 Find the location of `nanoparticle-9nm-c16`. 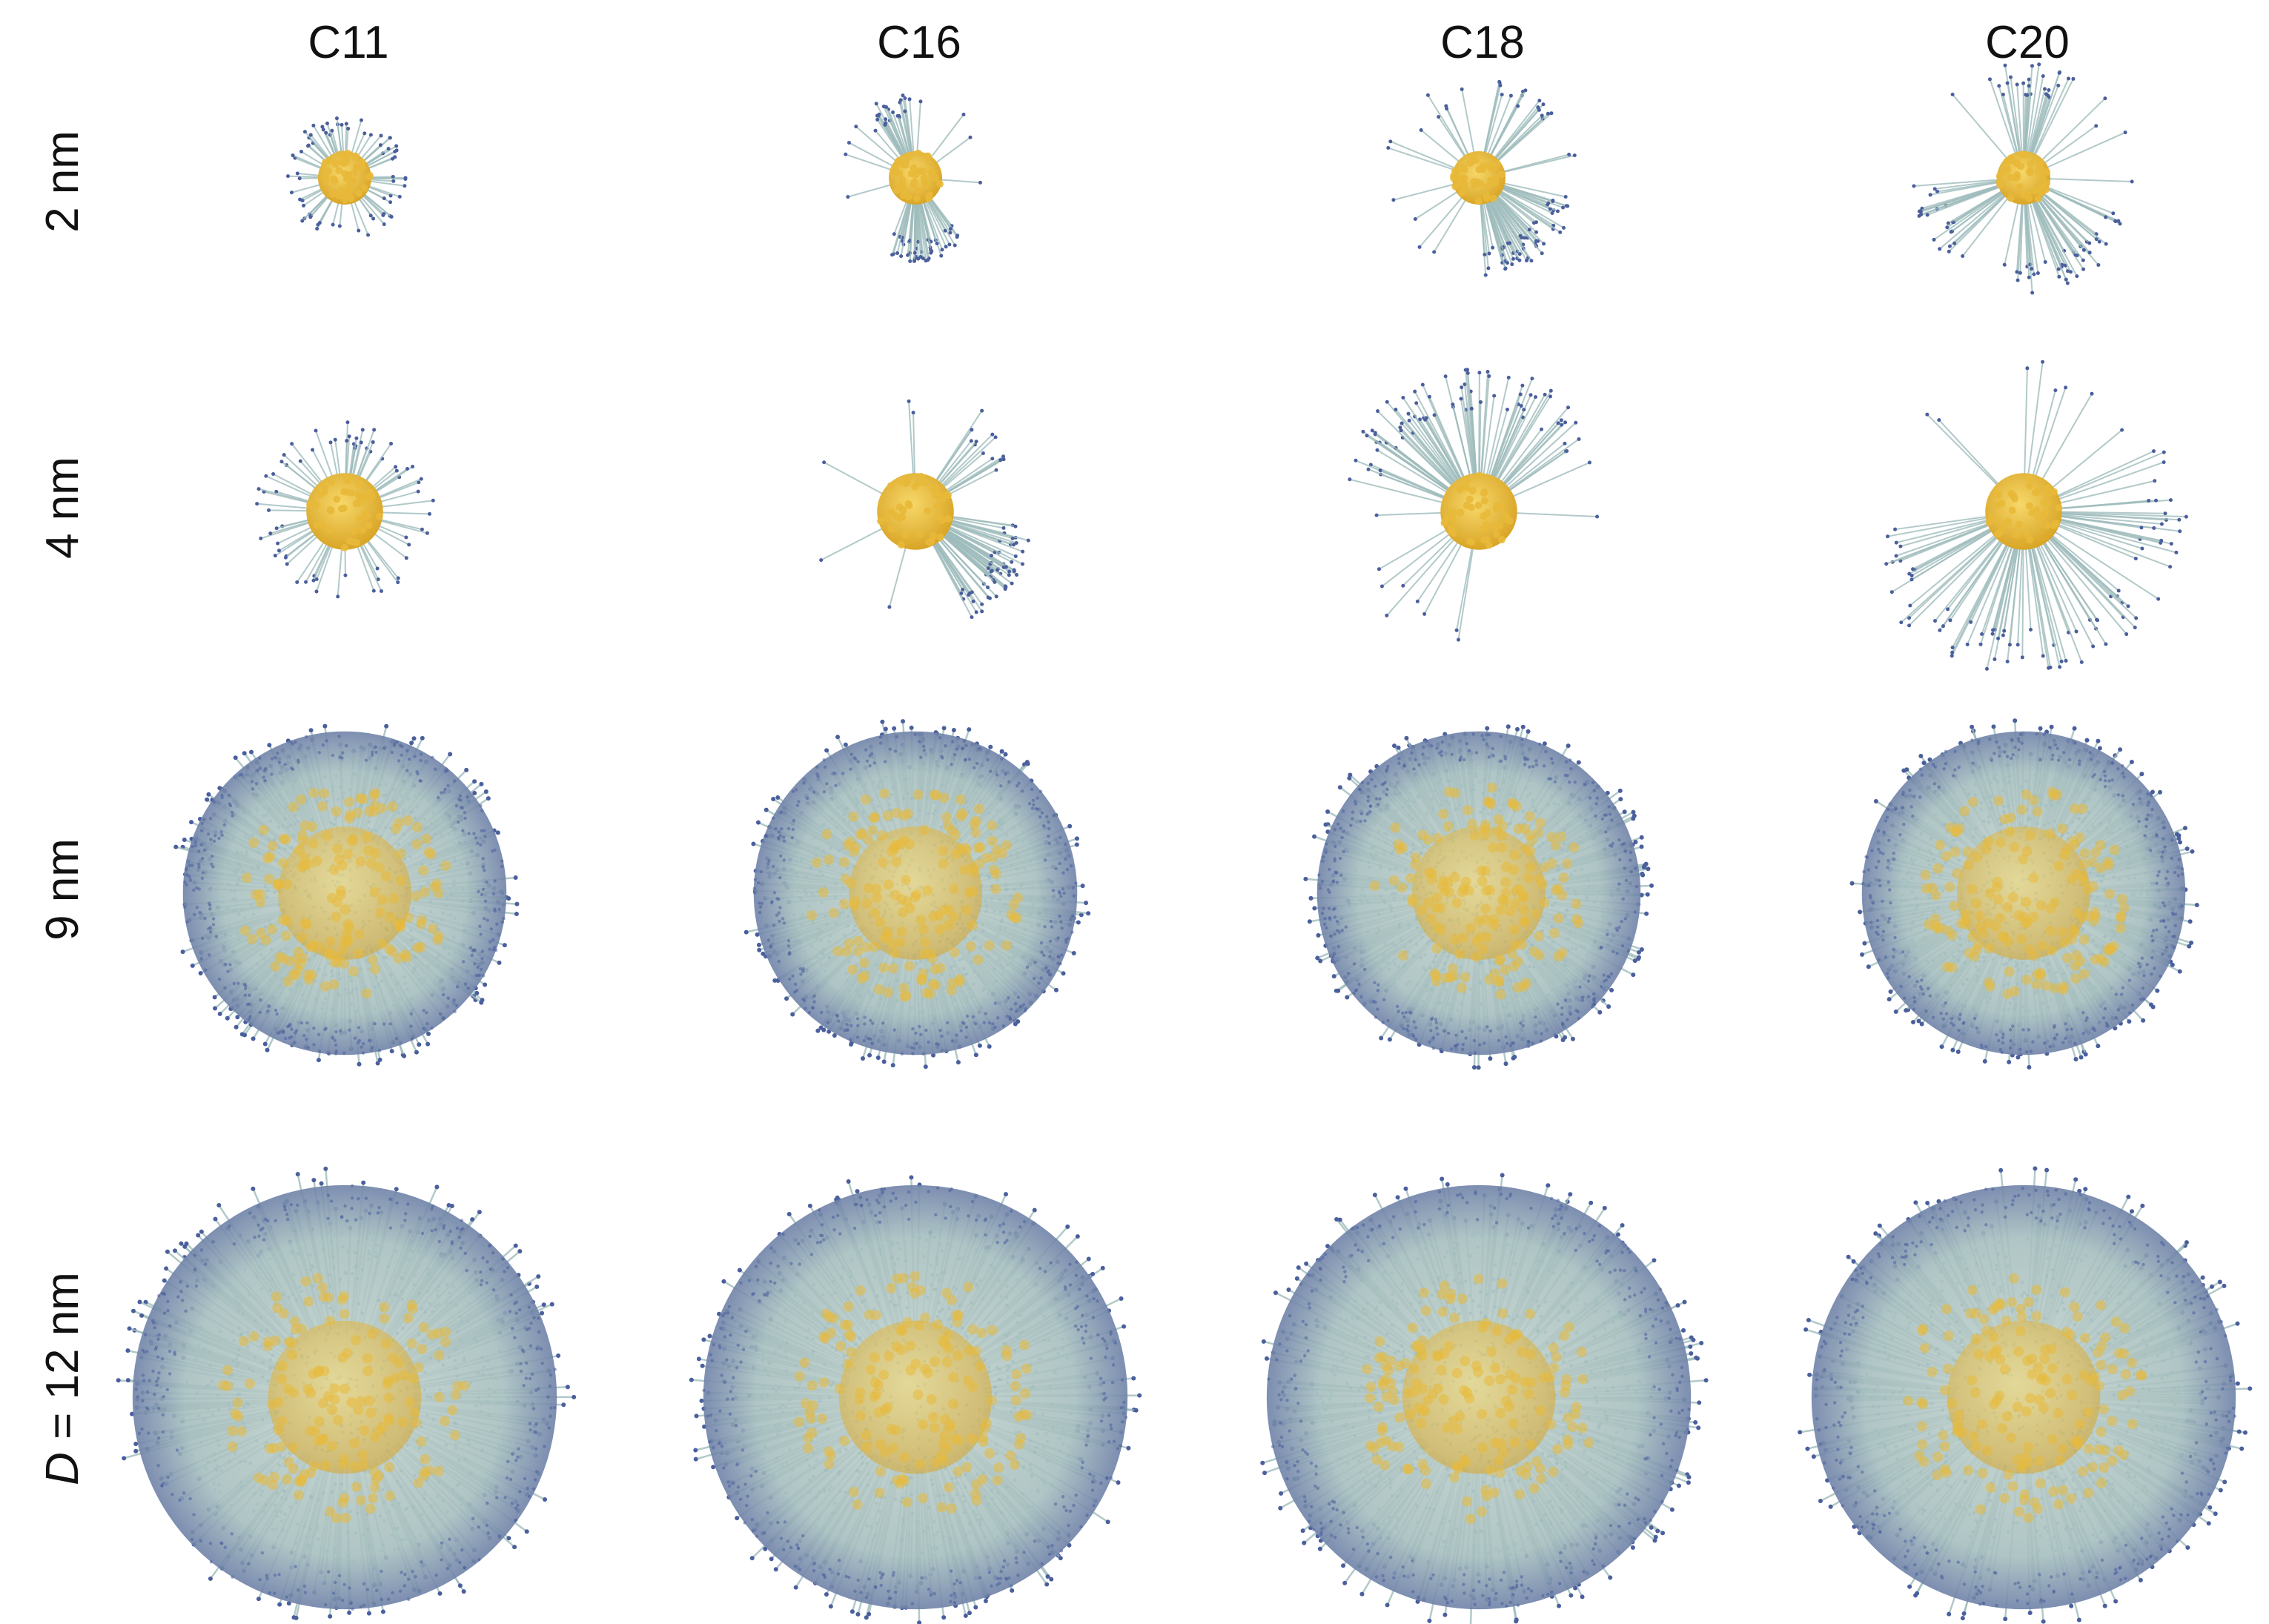

nanoparticle-9nm-c16 is located at coordinates (917, 894).